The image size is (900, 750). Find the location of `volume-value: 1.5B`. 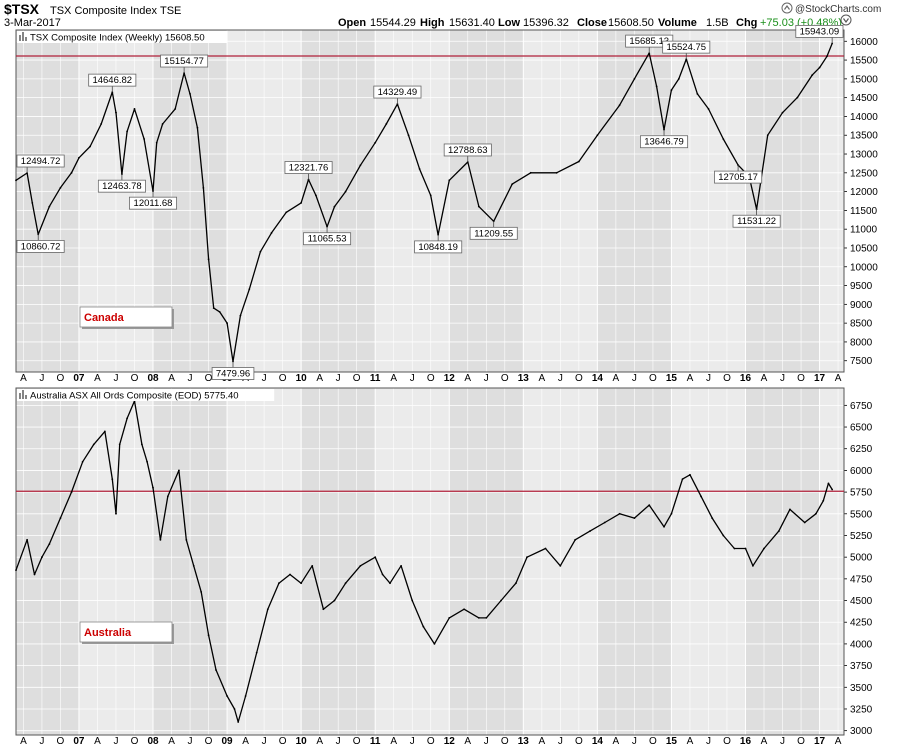

volume-value: 1.5B is located at coordinates (717, 23).